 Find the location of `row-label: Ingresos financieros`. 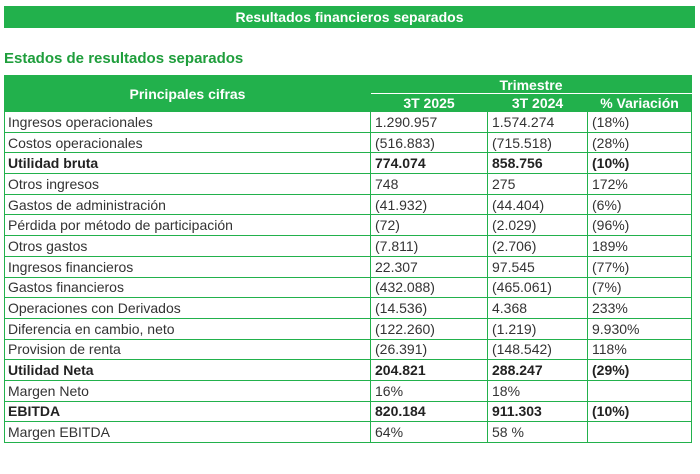

row-label: Ingresos financieros is located at coordinates (187, 266).